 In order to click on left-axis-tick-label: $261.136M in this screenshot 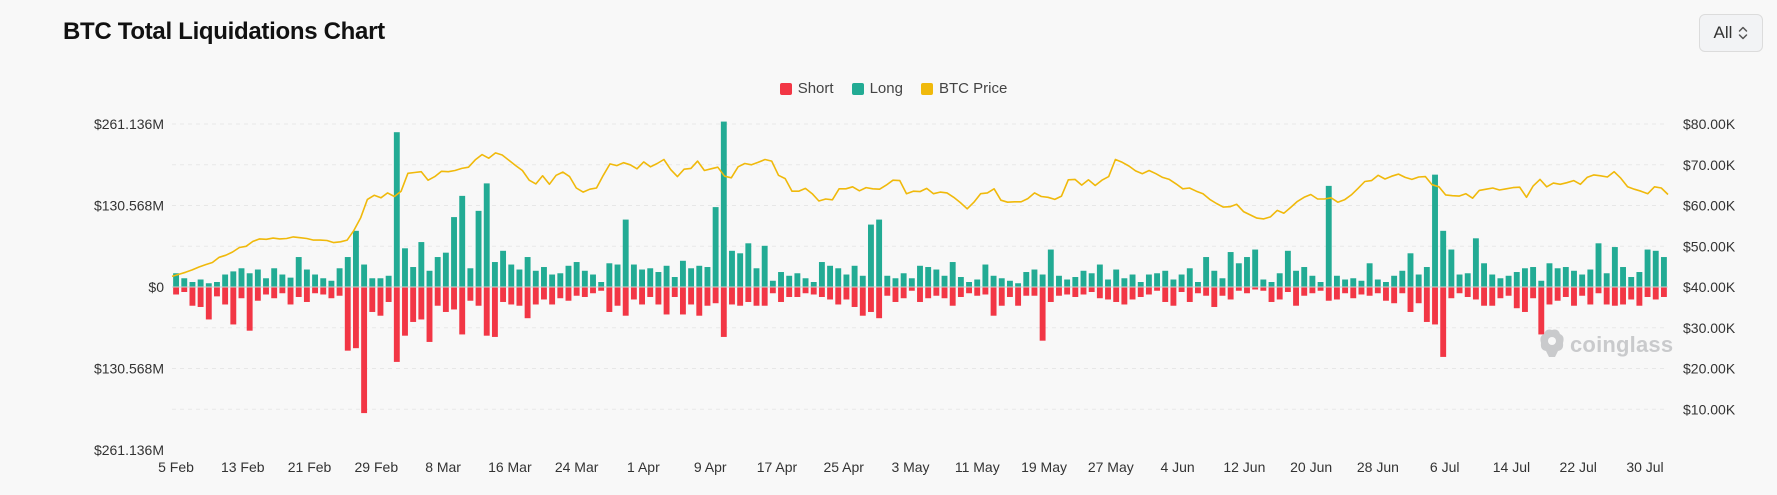, I will do `click(129, 450)`.